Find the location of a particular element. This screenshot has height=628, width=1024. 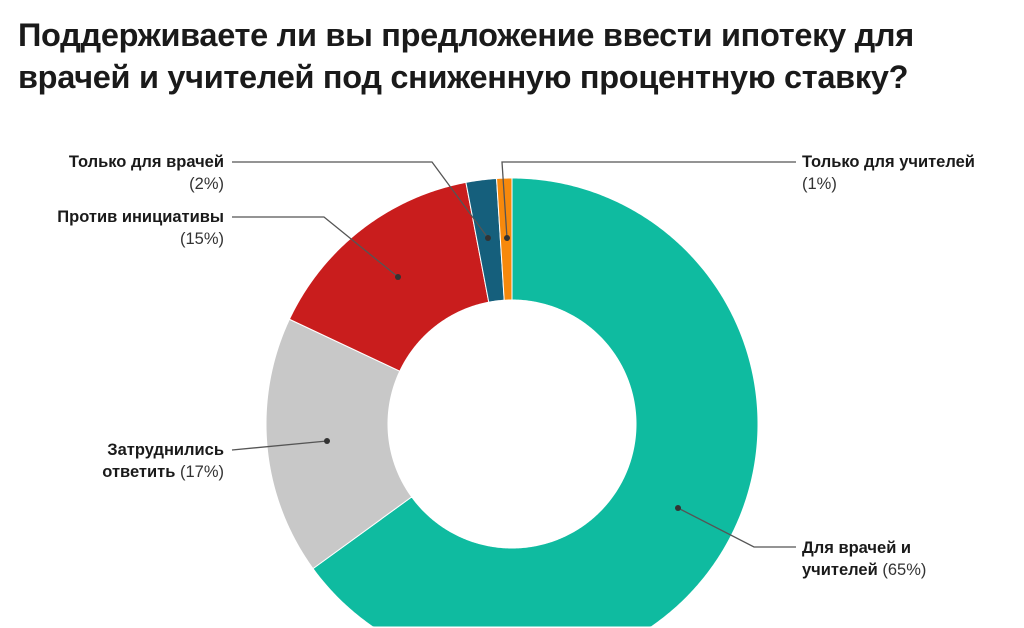

dot-teachers-only is located at coordinates (507, 238).